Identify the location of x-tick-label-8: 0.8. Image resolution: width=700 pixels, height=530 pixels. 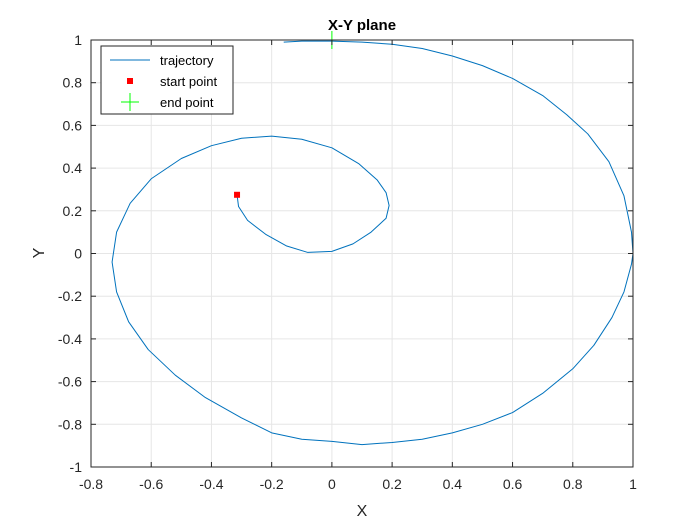
(573, 484).